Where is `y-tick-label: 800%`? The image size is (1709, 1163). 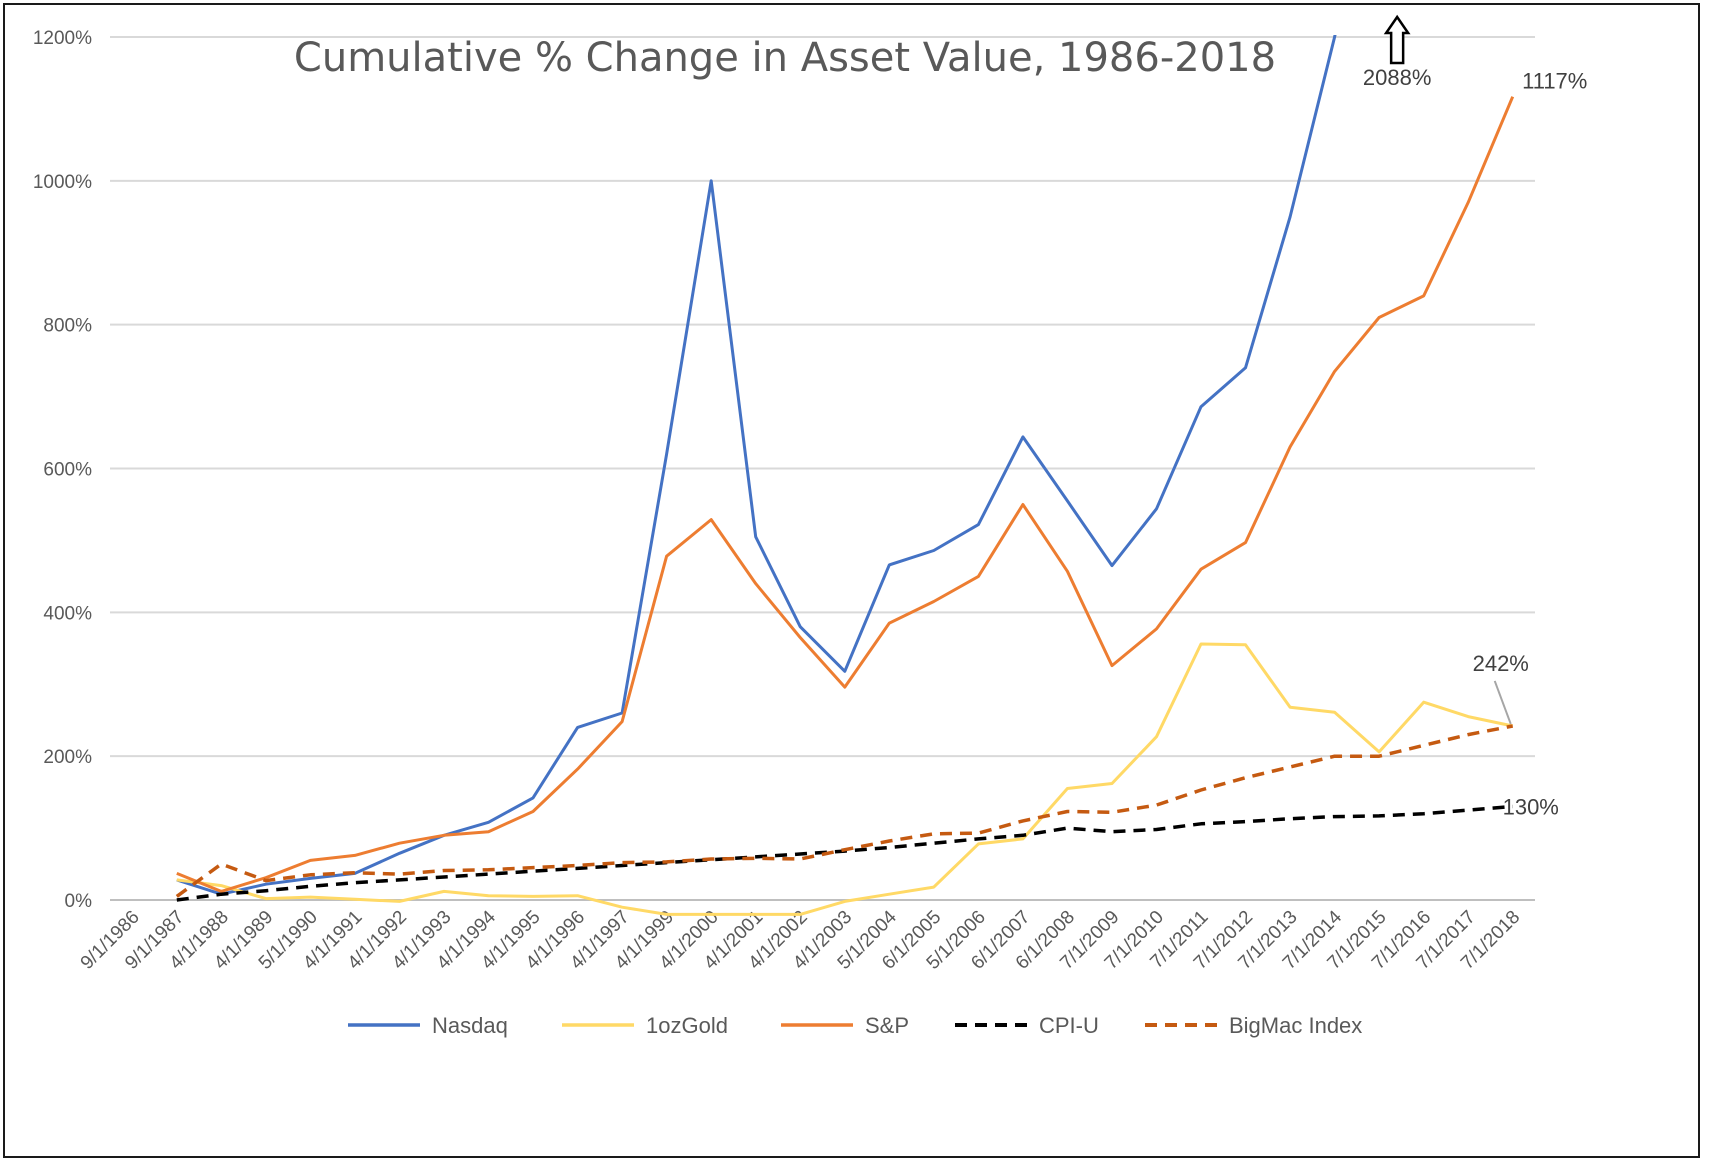 y-tick-label: 800% is located at coordinates (67, 326).